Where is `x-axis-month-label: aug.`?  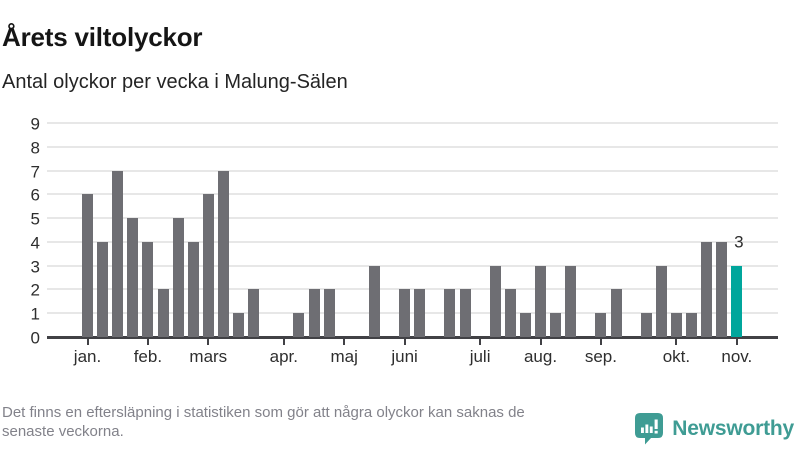
x-axis-month-label: aug. is located at coordinates (540, 356).